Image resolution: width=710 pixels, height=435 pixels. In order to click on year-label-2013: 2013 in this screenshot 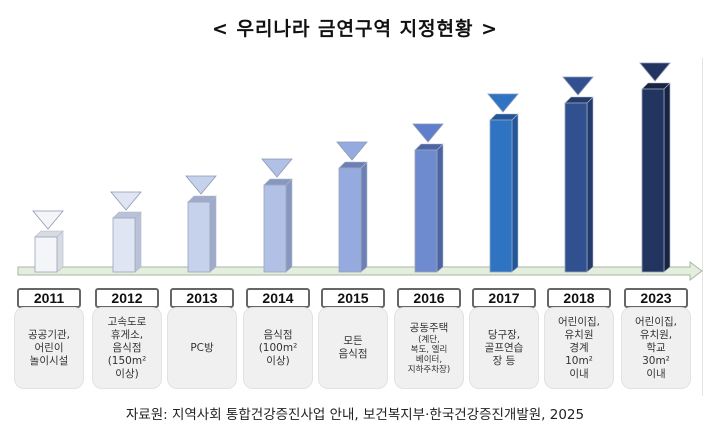, I will do `click(202, 298)`.